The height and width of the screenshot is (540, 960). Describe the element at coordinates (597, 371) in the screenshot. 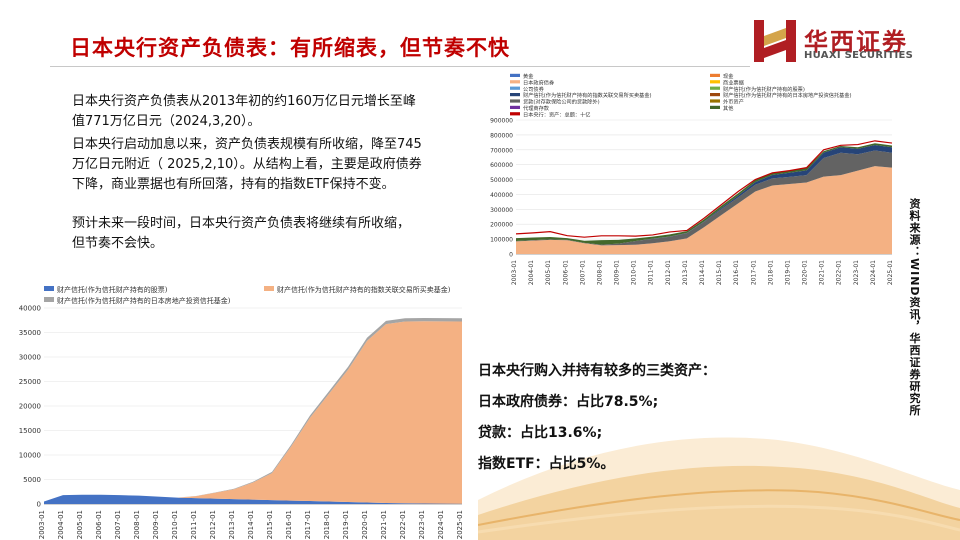

I see `key-holdings-intro: 日本央行购入并持有较多的三类资产：` at that location.